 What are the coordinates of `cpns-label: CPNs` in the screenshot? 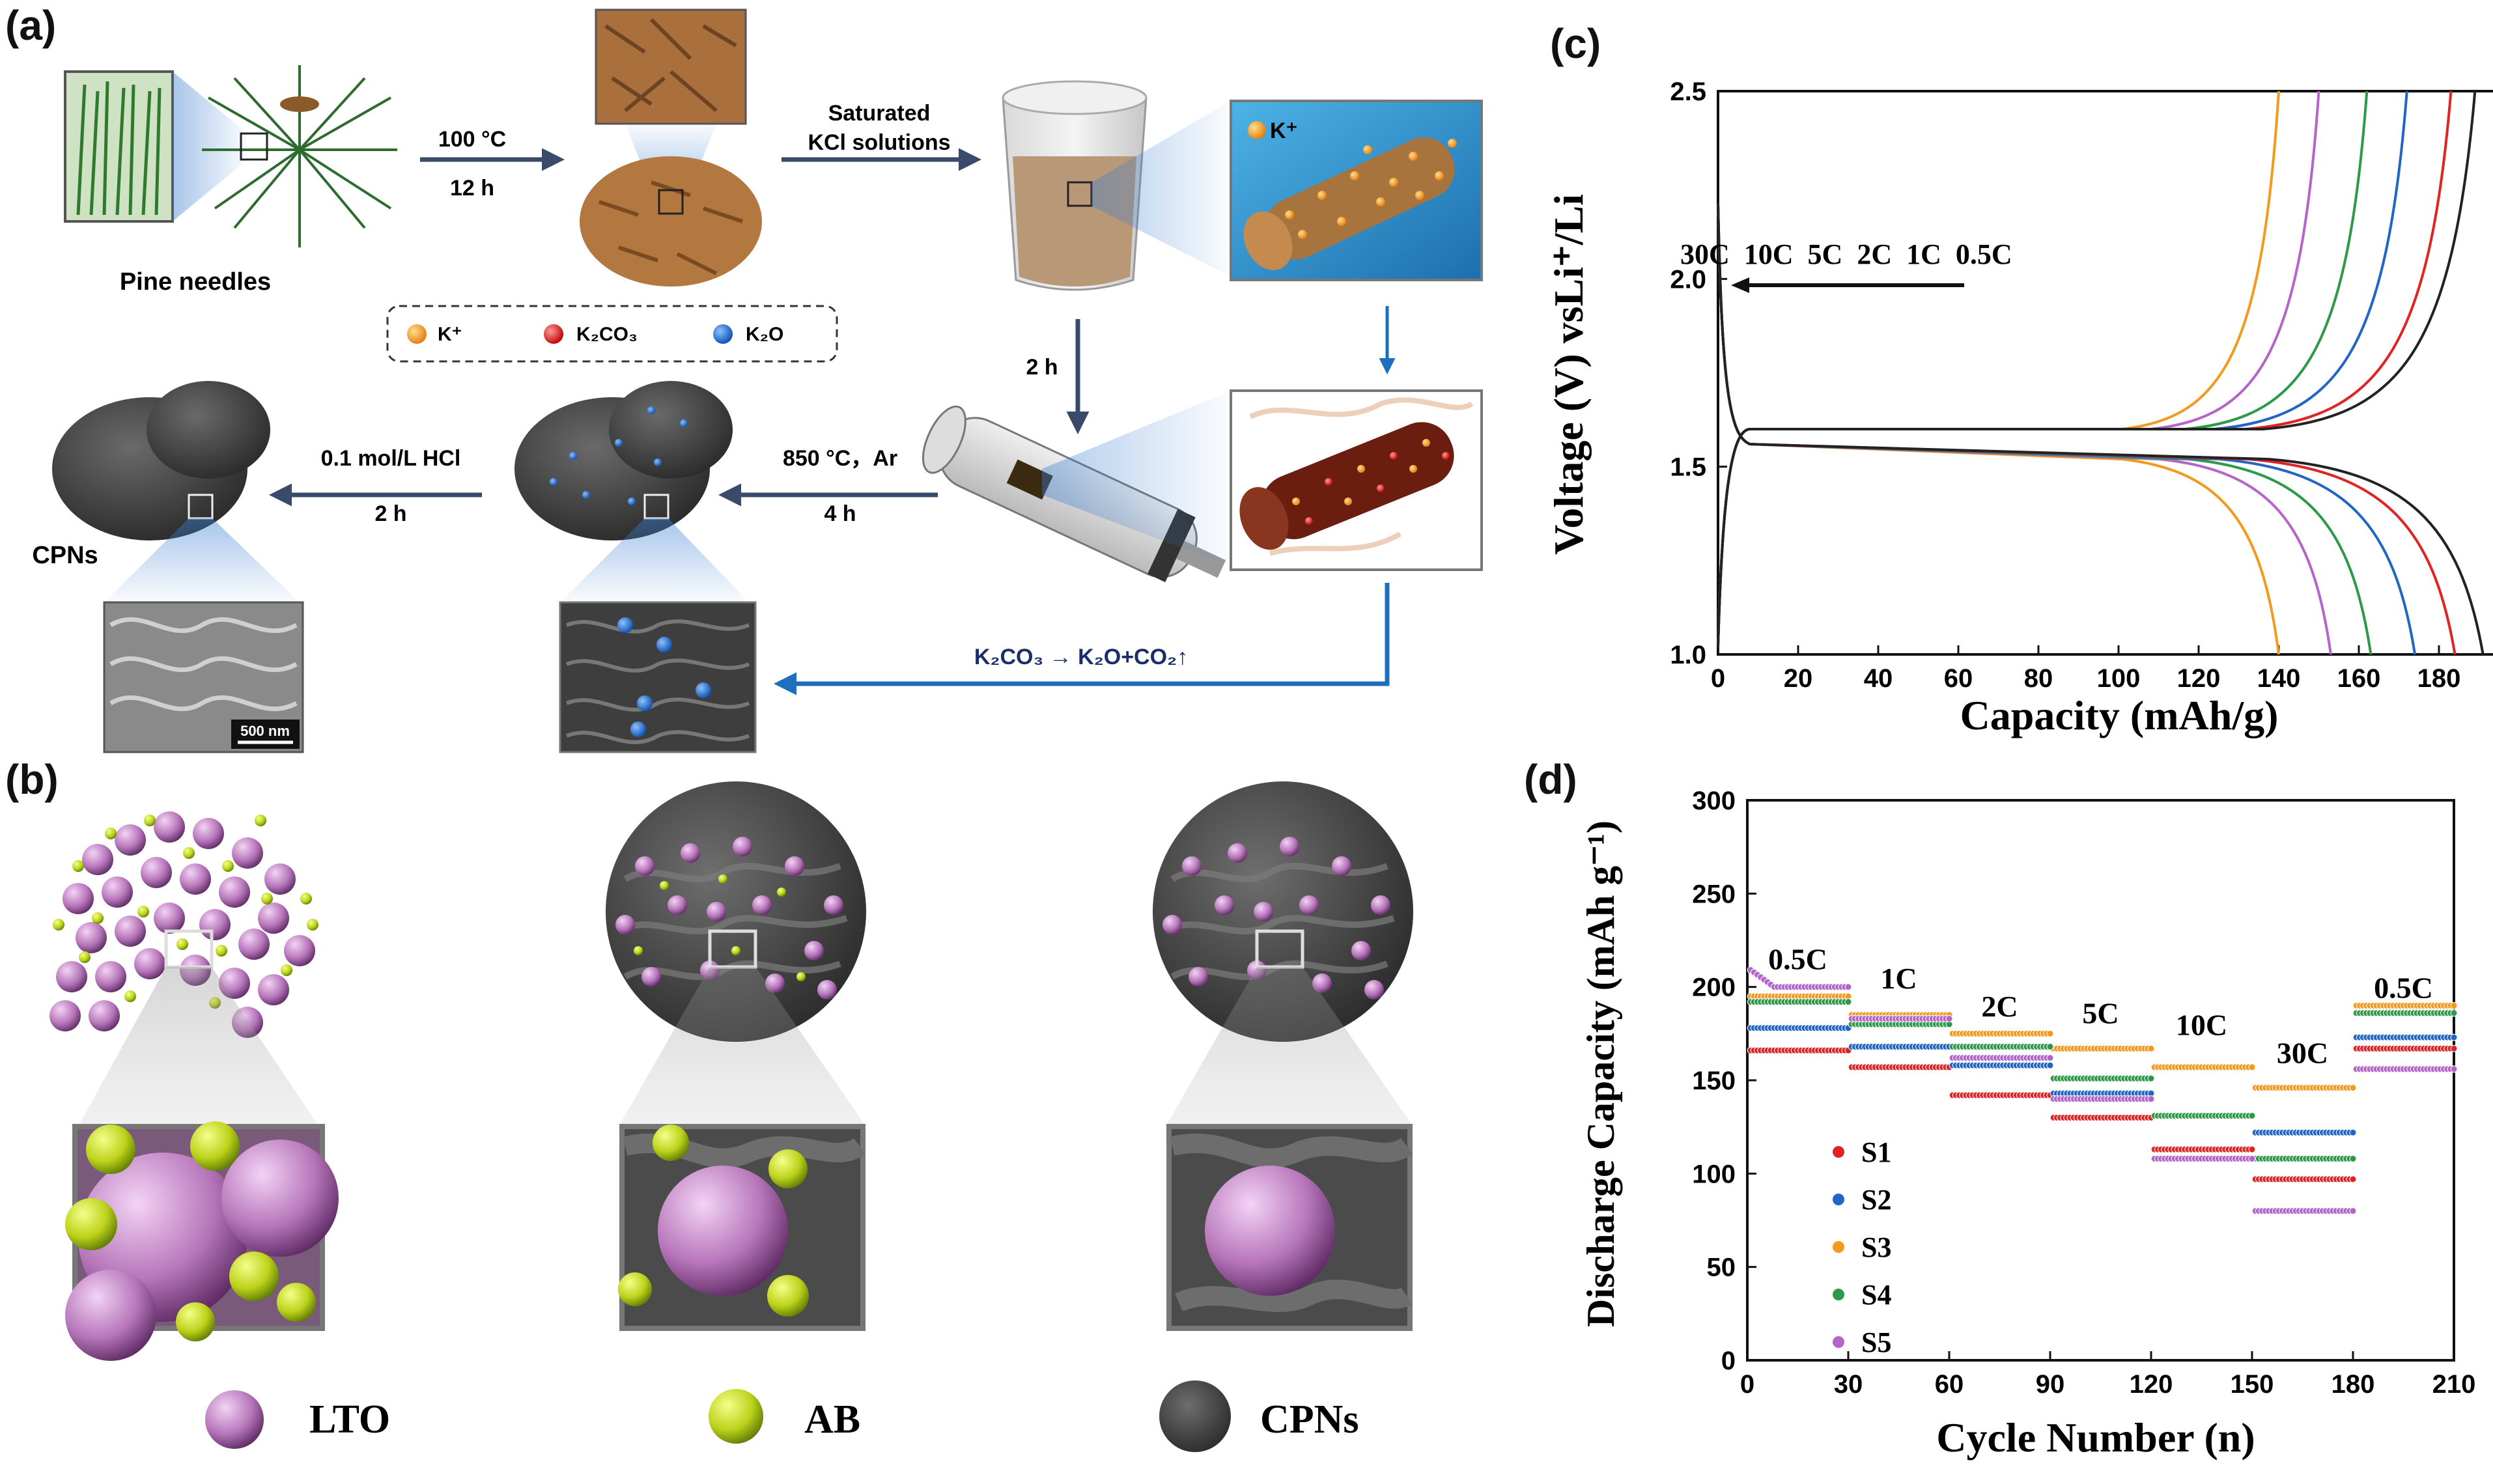 It's located at (65, 556).